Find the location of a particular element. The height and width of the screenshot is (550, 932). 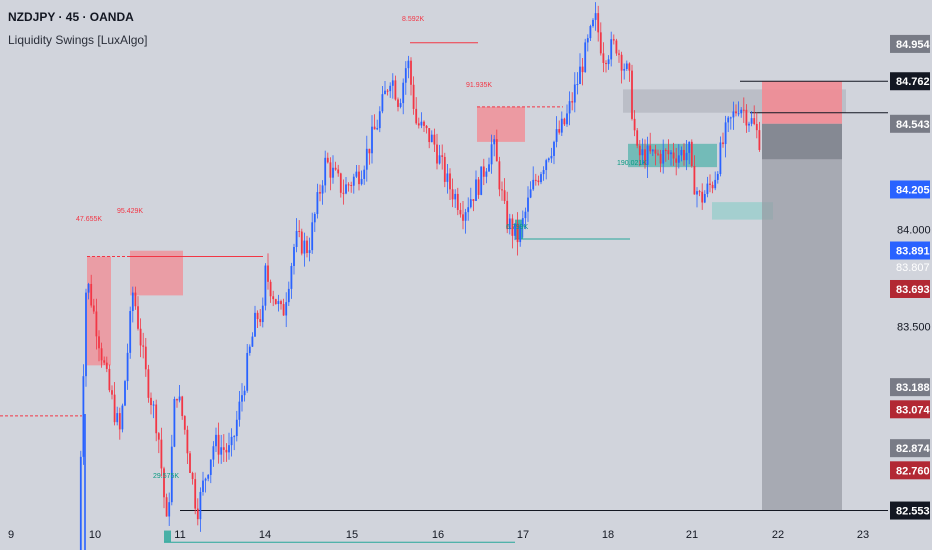

price-badge-3: 84.205 is located at coordinates (913, 190).